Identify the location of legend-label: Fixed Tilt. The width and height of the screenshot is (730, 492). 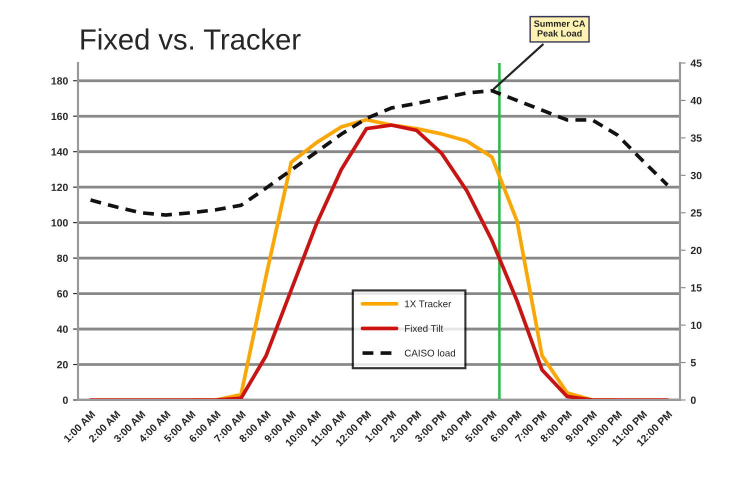
(424, 328).